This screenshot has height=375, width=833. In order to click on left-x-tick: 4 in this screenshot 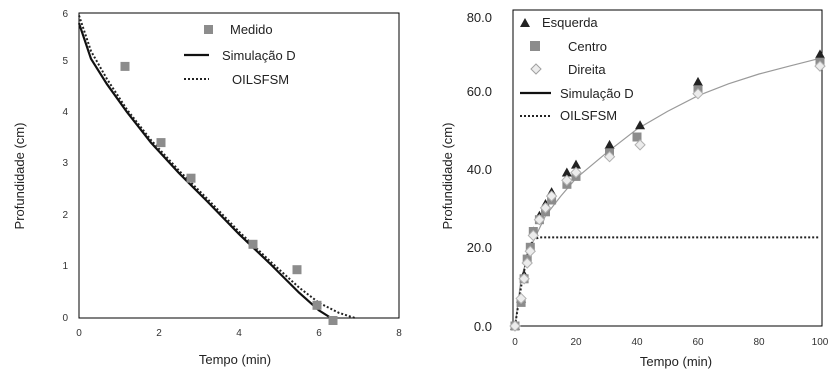, I will do `click(239, 333)`.